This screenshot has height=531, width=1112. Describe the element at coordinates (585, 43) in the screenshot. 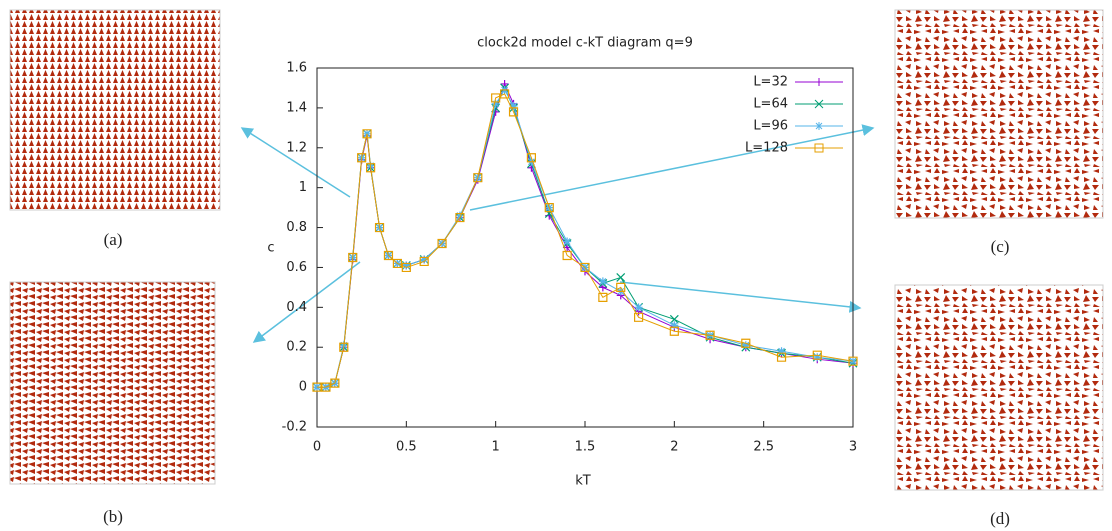

I see `chart-title: clock2d model c-kT diagram q=9` at that location.